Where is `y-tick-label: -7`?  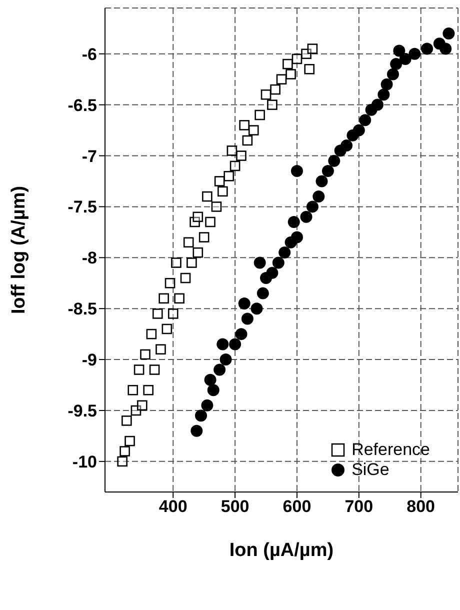 y-tick-label: -7 is located at coordinates (89, 156).